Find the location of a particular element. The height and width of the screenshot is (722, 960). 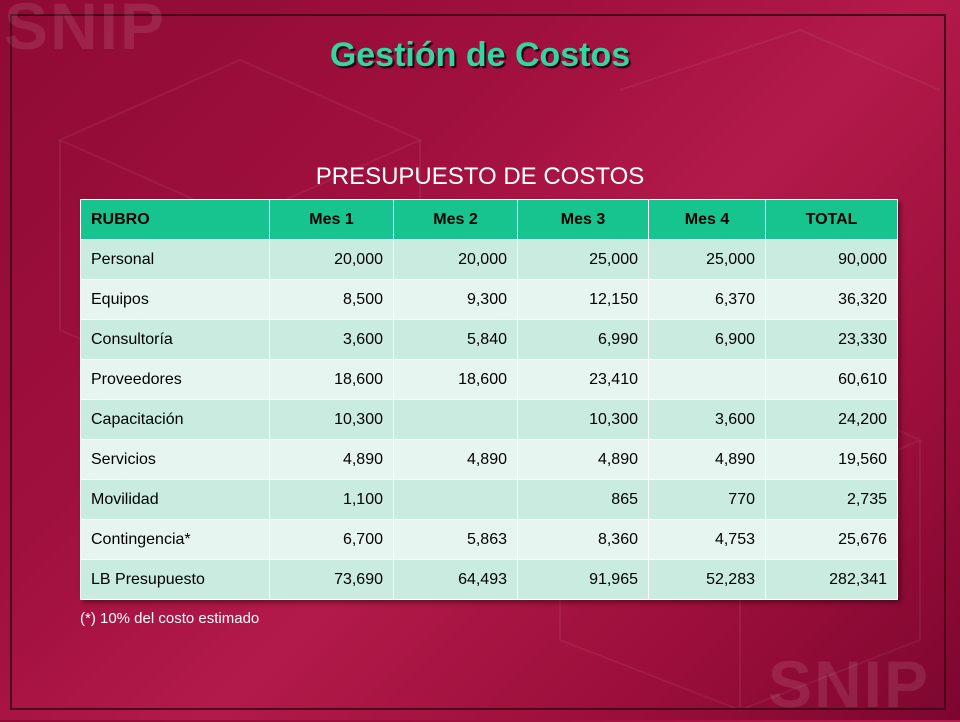

cell-mes-1: 4,890 is located at coordinates (331, 459).